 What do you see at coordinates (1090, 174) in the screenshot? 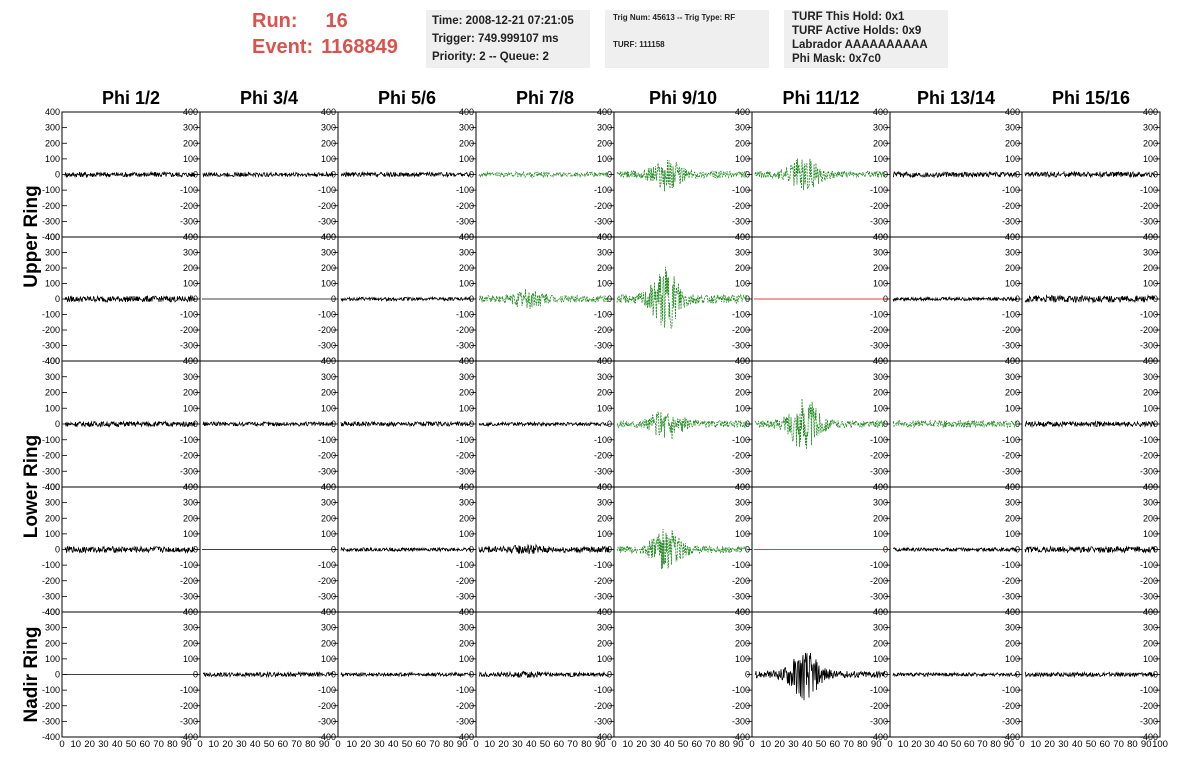
I see `waveform-r1-c8` at bounding box center [1090, 174].